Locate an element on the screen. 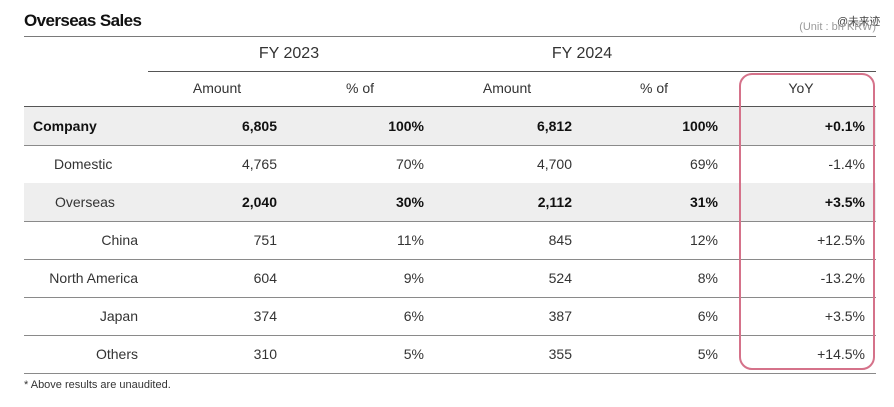 The width and height of the screenshot is (894, 407). fy2024-pct: 100% is located at coordinates (700, 126).